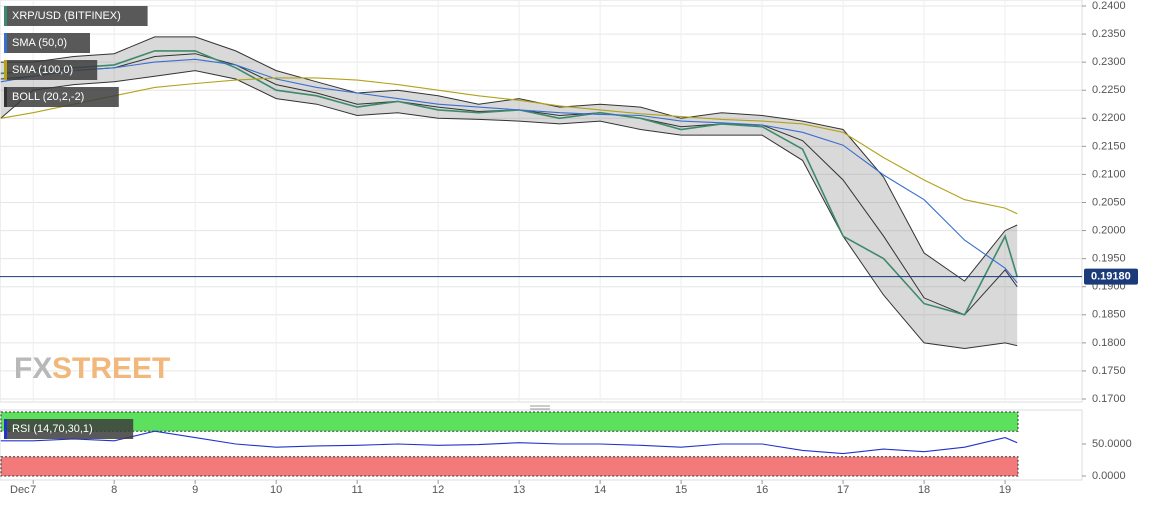 Image resolution: width=1153 pixels, height=508 pixels. What do you see at coordinates (1109, 371) in the screenshot?
I see `y-tick-label: 0.1750` at bounding box center [1109, 371].